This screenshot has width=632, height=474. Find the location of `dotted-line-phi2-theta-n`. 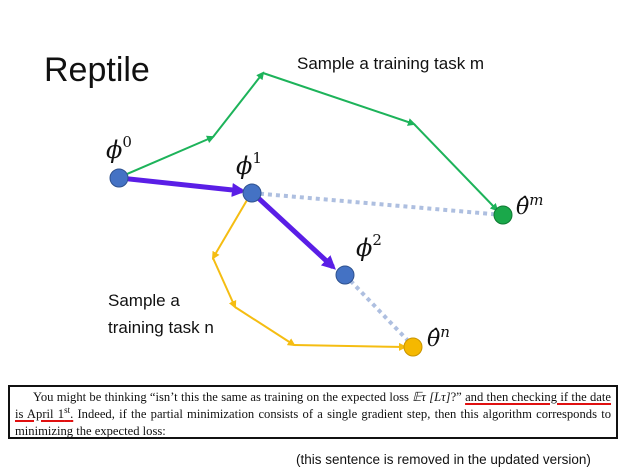

dotted-line-phi2-theta-n is located at coordinates (379, 310).